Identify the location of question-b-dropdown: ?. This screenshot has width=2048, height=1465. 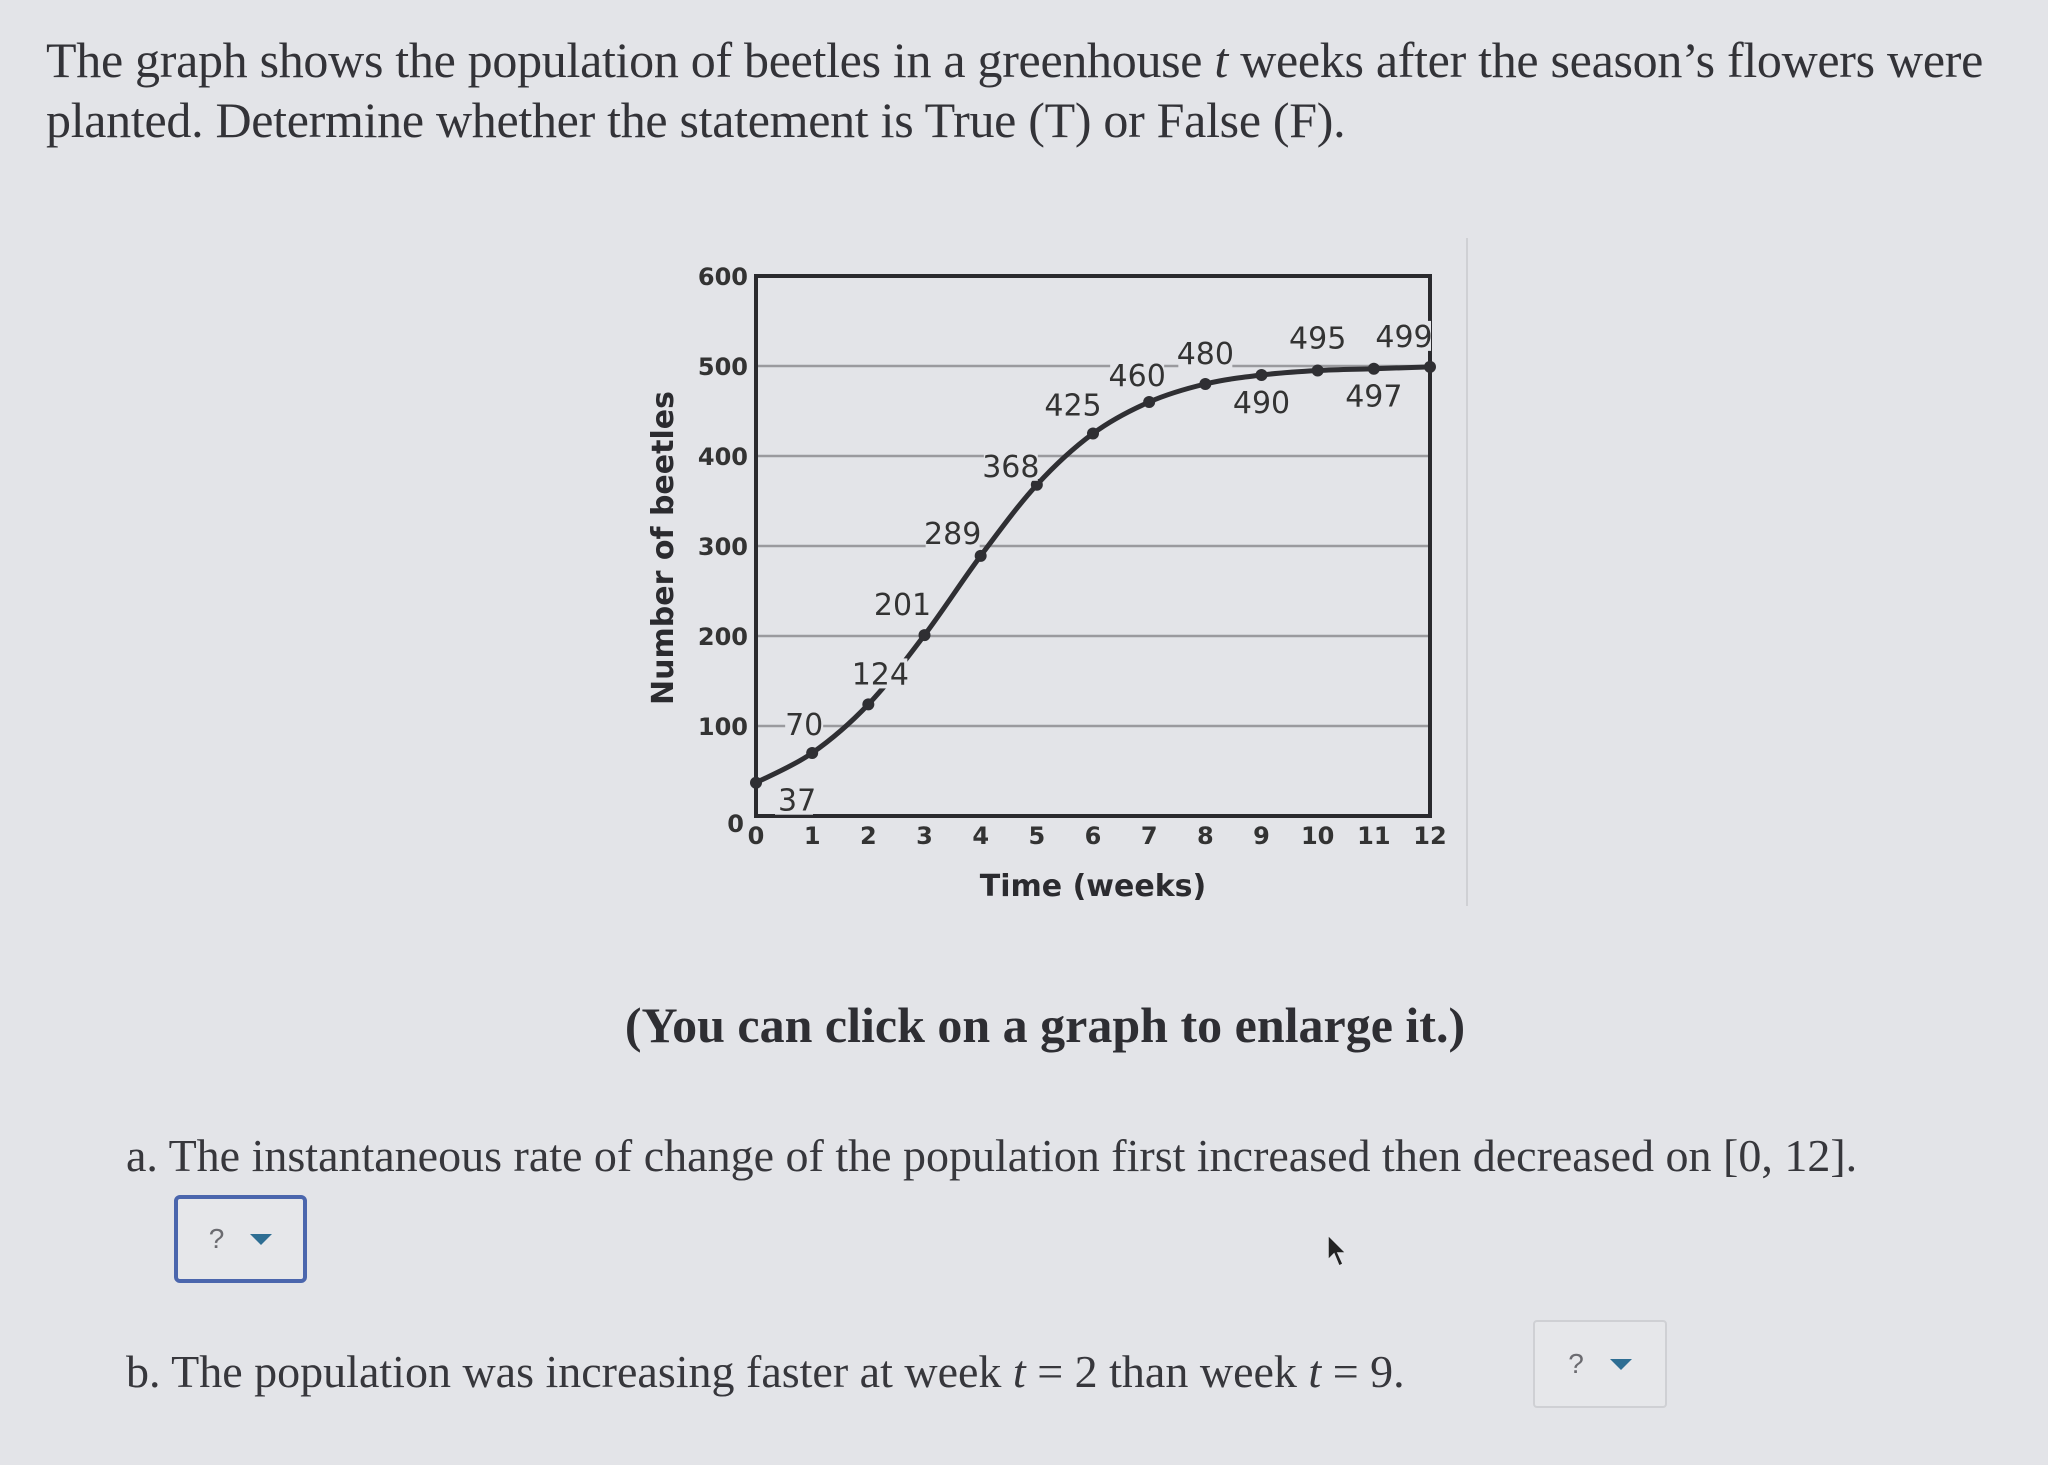
(1600, 1364).